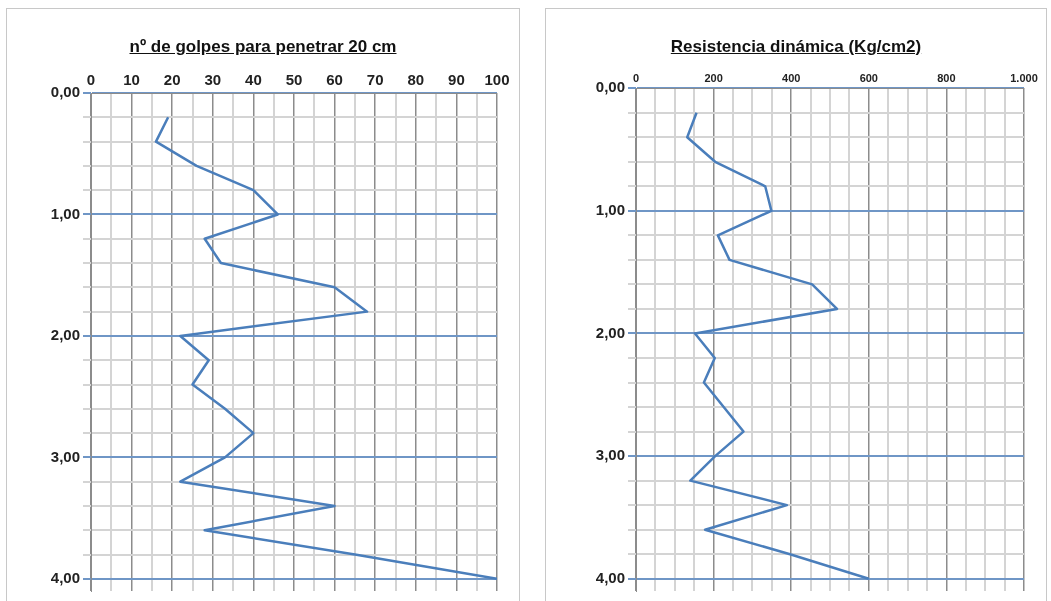 This screenshot has height=601, width=1051. What do you see at coordinates (294, 80) in the screenshot?
I see `x-tick-label: 50` at bounding box center [294, 80].